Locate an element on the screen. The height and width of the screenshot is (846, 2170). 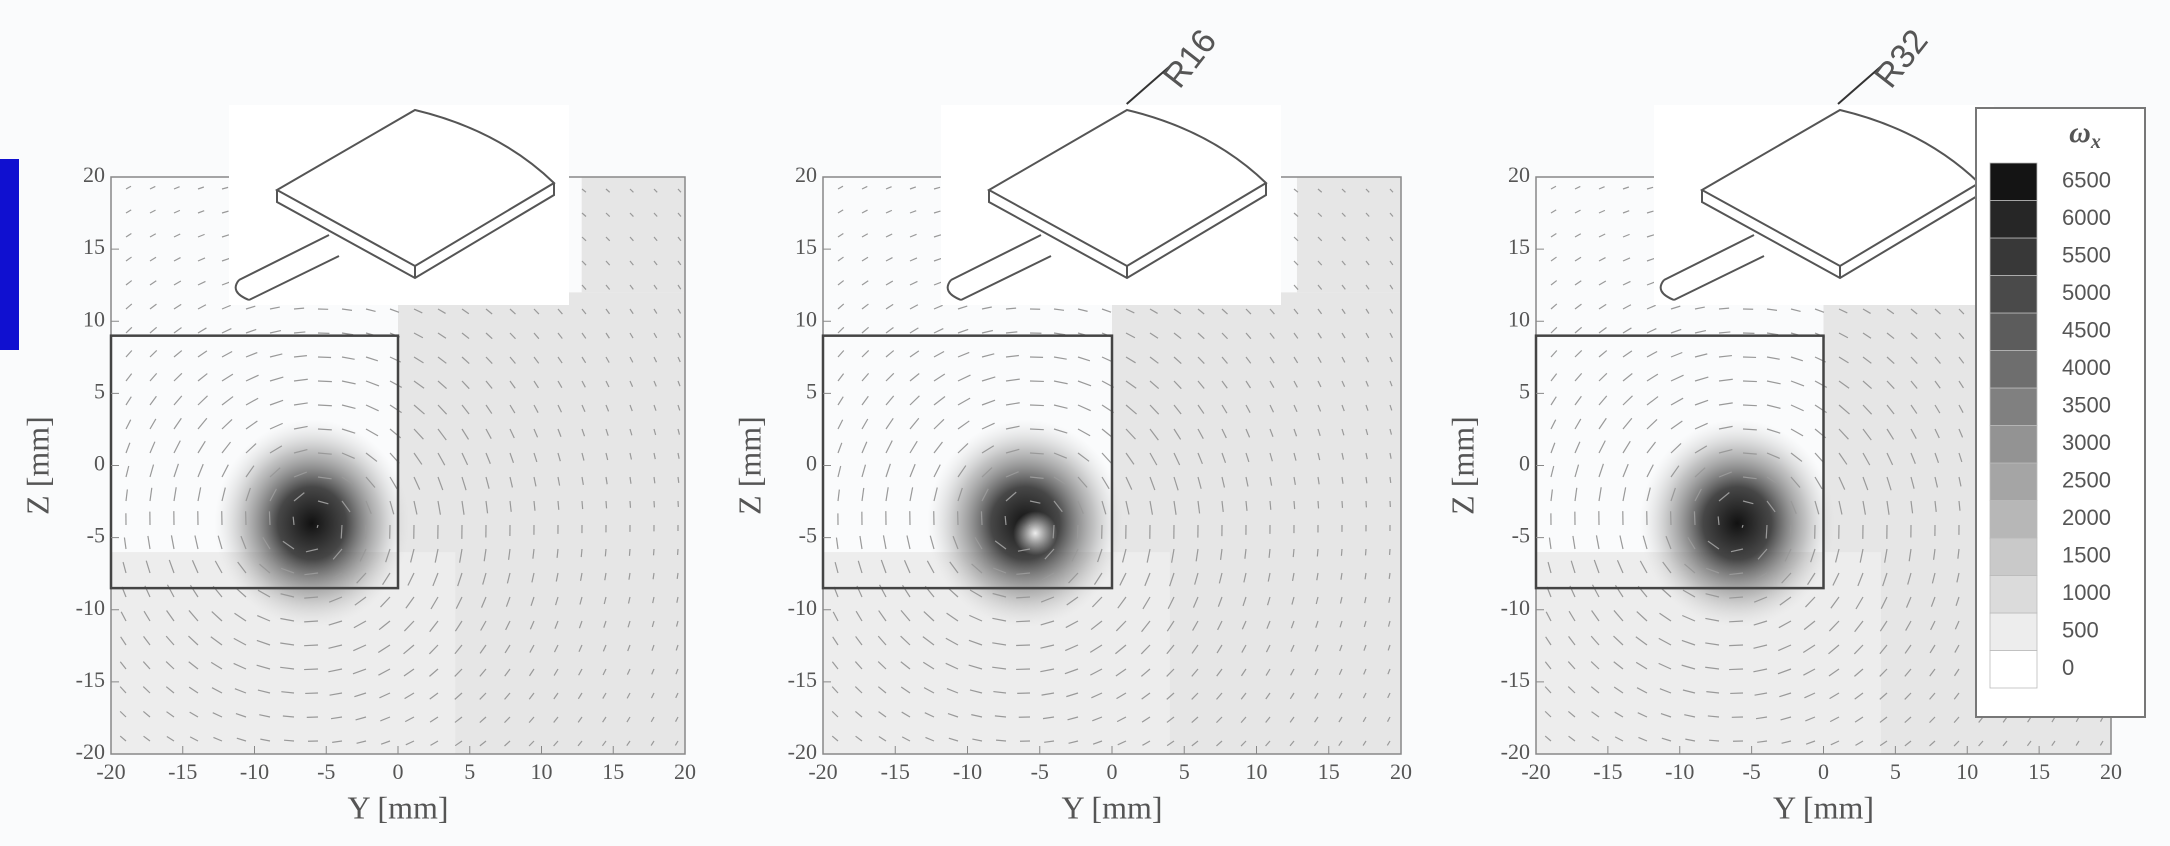
colorbar-label: 5000 is located at coordinates (2086, 292).